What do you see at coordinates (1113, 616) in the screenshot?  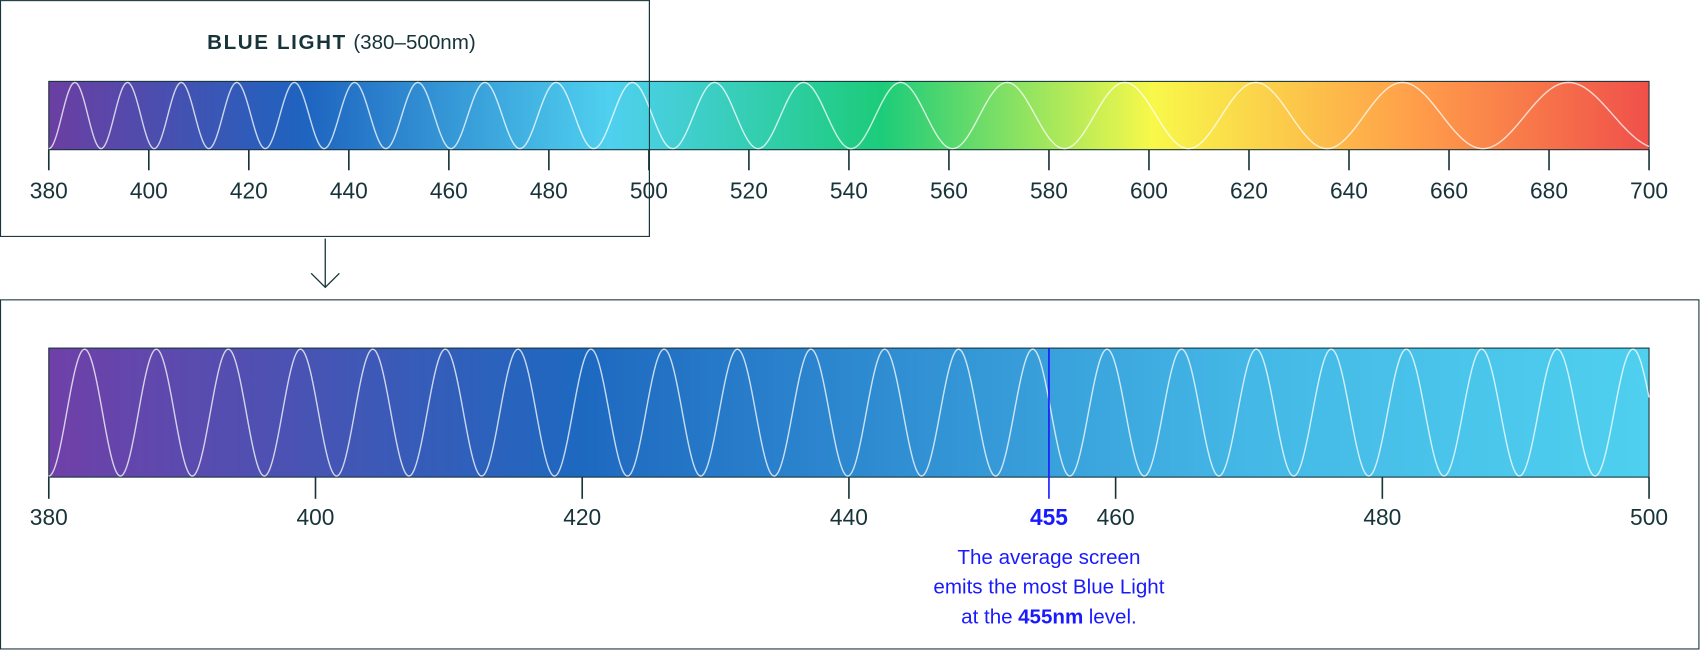 I see `note-suffix: level.` at bounding box center [1113, 616].